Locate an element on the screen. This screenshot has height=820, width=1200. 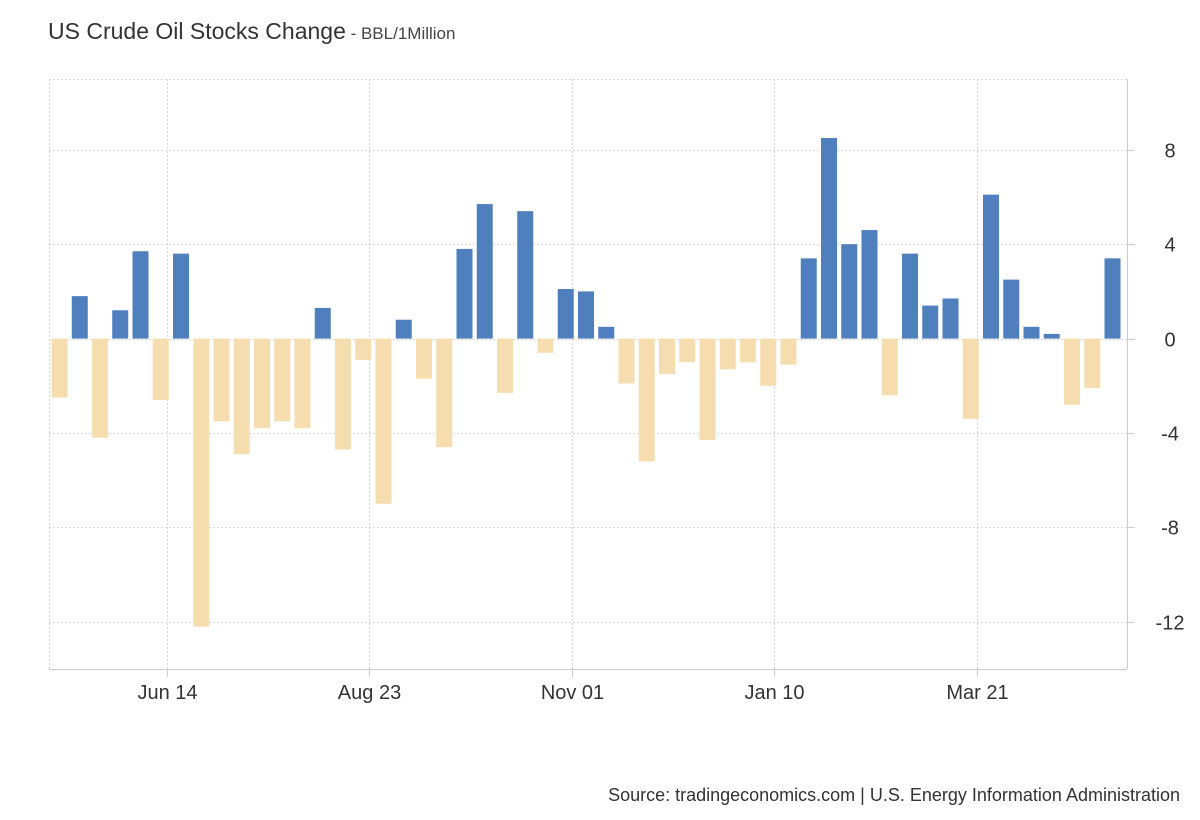
y-tick-label: -12 is located at coordinates (1170, 624).